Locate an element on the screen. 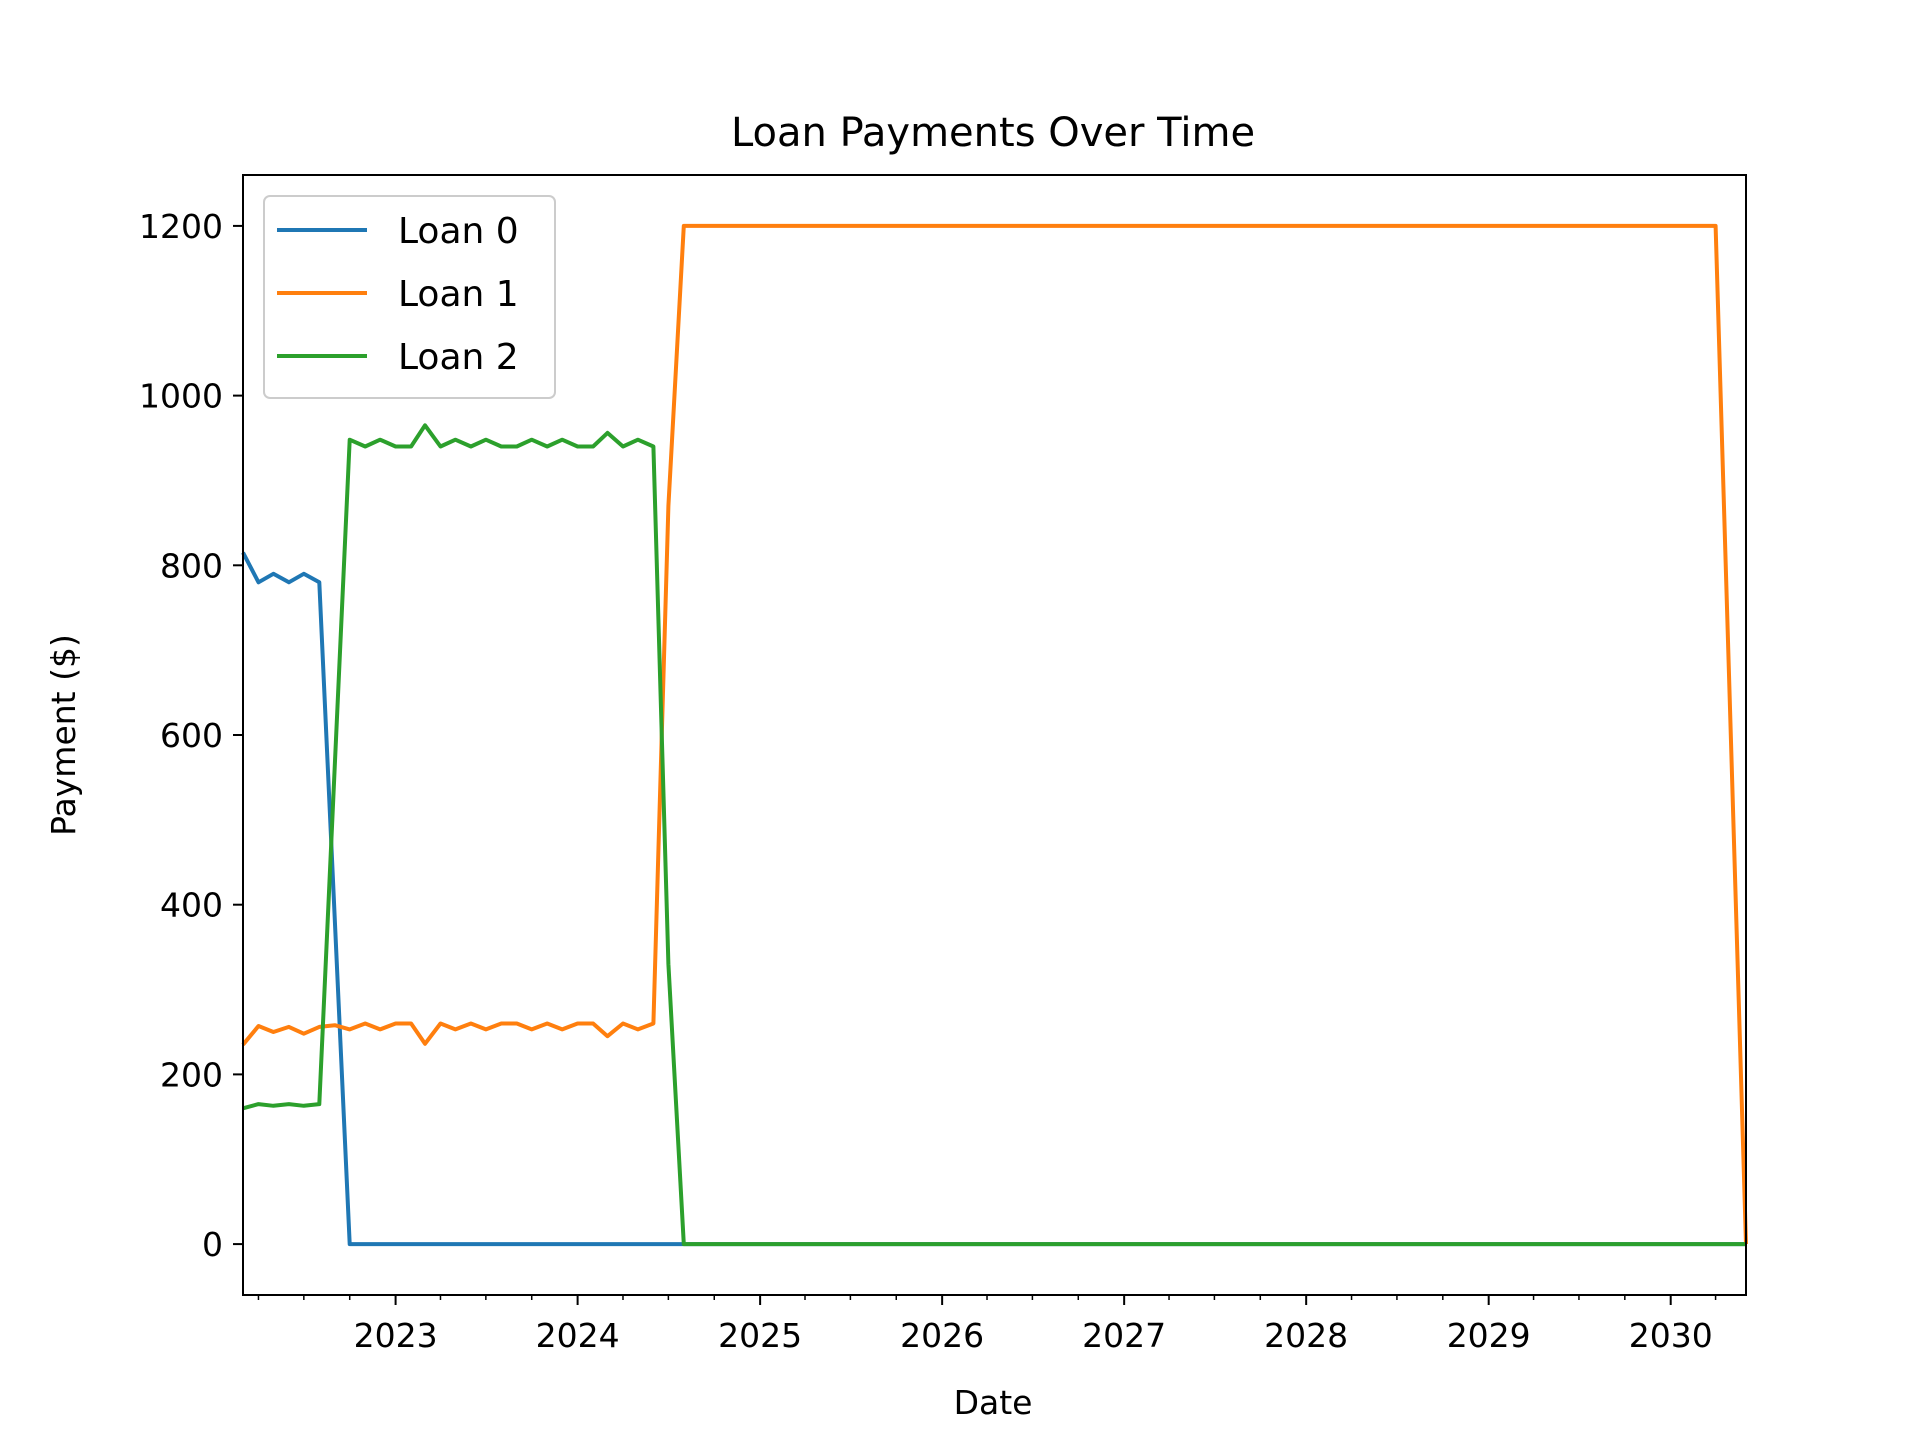 Image resolution: width=1920 pixels, height=1440 pixels. x-tick-label-2024: 2024 is located at coordinates (578, 1335).